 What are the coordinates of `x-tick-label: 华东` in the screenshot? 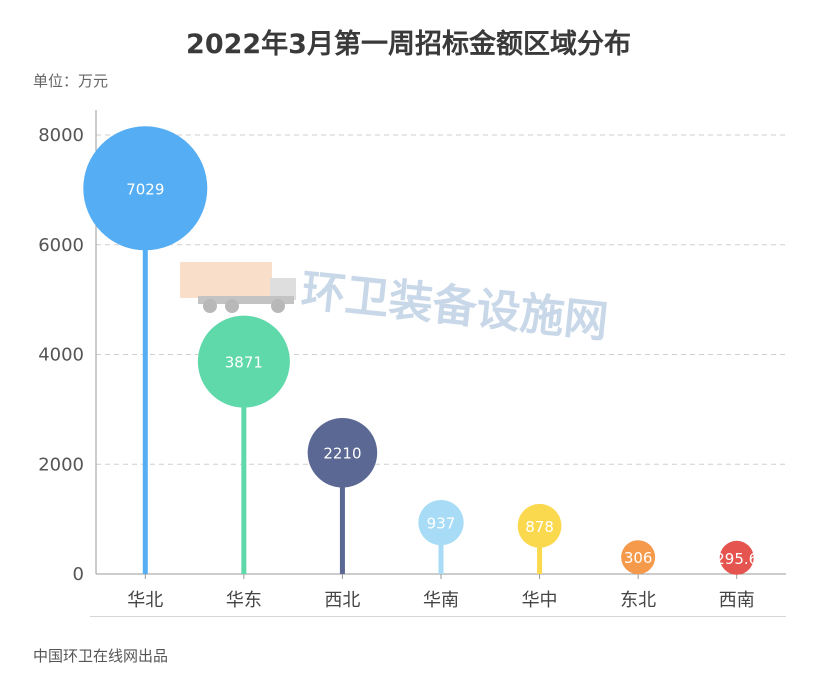 It's located at (244, 600).